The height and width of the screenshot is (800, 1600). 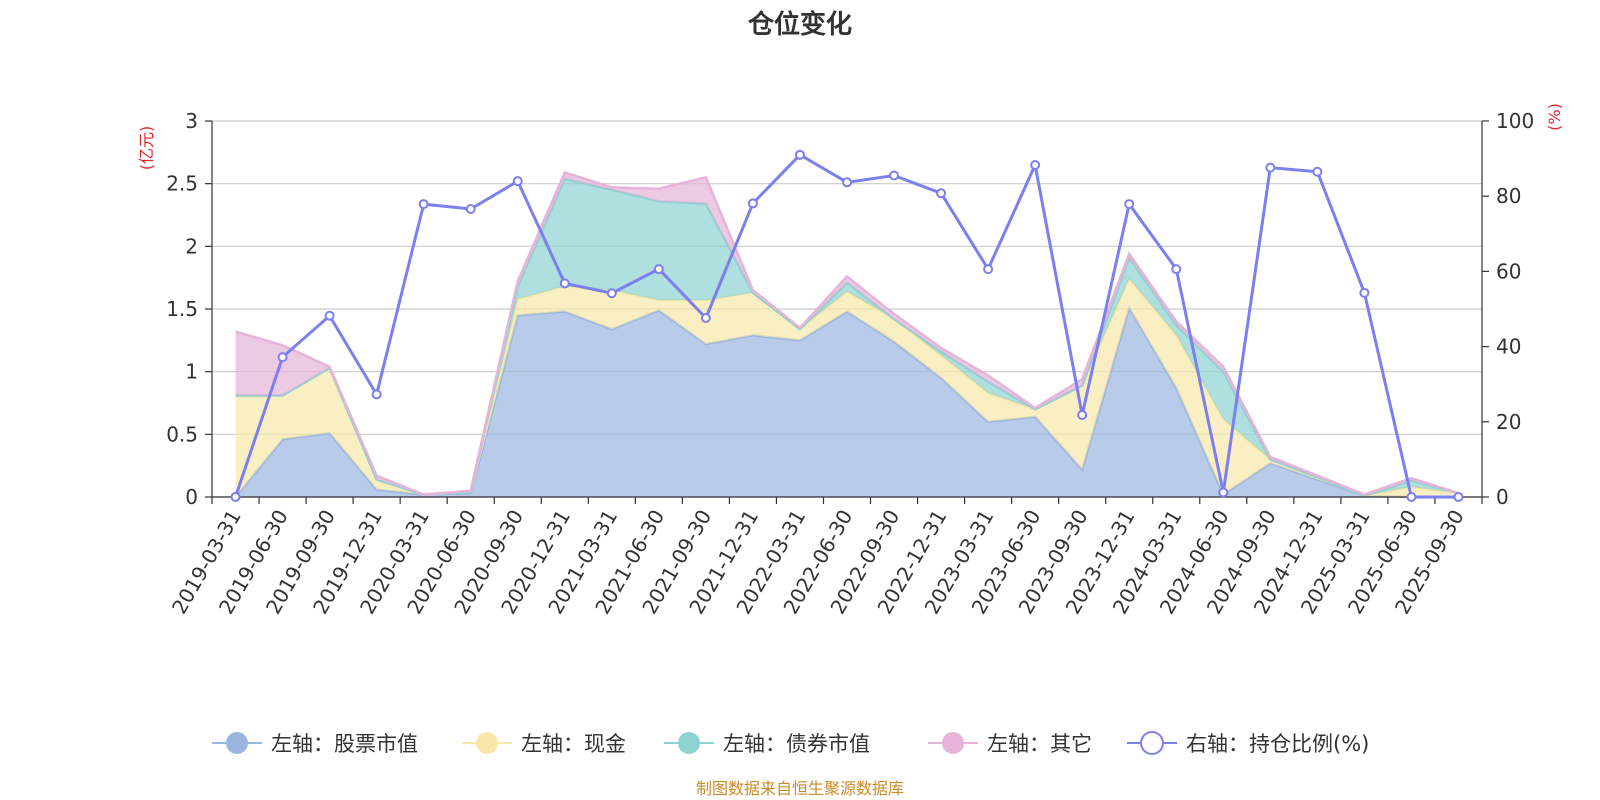 What do you see at coordinates (1554, 117) in the screenshot?
I see `right-axis-unit: (%)` at bounding box center [1554, 117].